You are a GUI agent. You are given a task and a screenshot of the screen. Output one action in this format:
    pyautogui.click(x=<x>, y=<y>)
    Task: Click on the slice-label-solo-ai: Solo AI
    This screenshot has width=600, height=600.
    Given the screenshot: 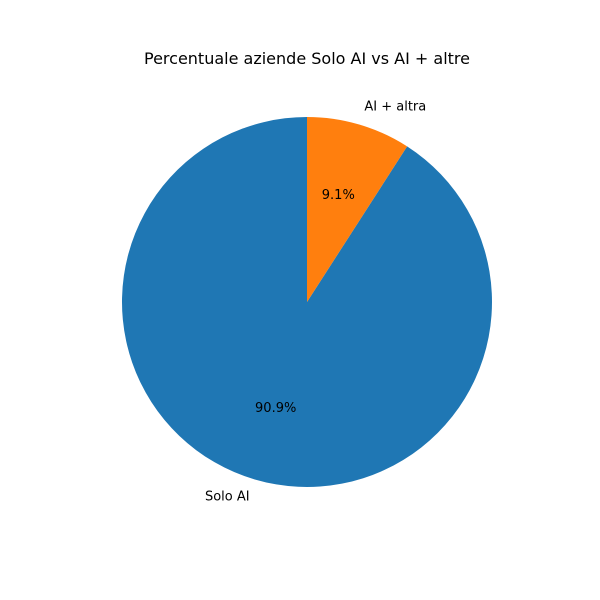 What is the action you would take?
    pyautogui.click(x=227, y=497)
    